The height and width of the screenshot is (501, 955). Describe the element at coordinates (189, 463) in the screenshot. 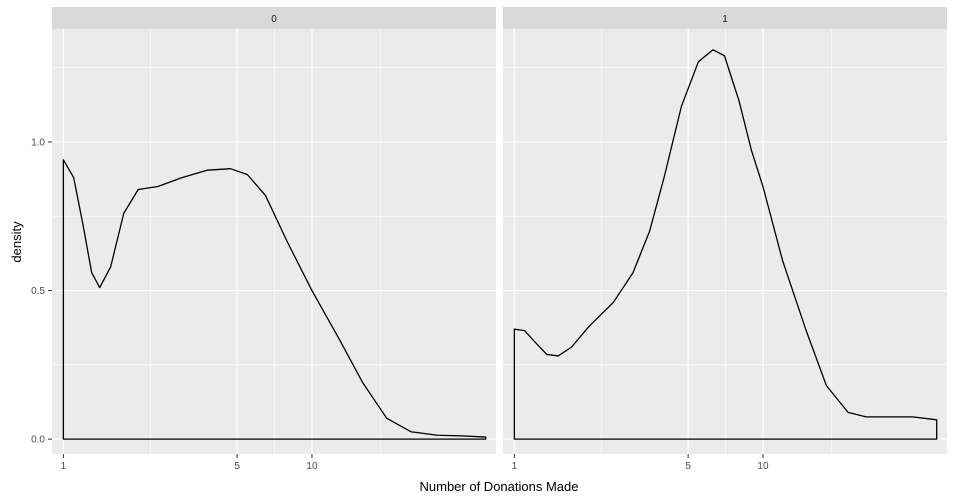

I see `x-axis-0: 1 5 10` at that location.